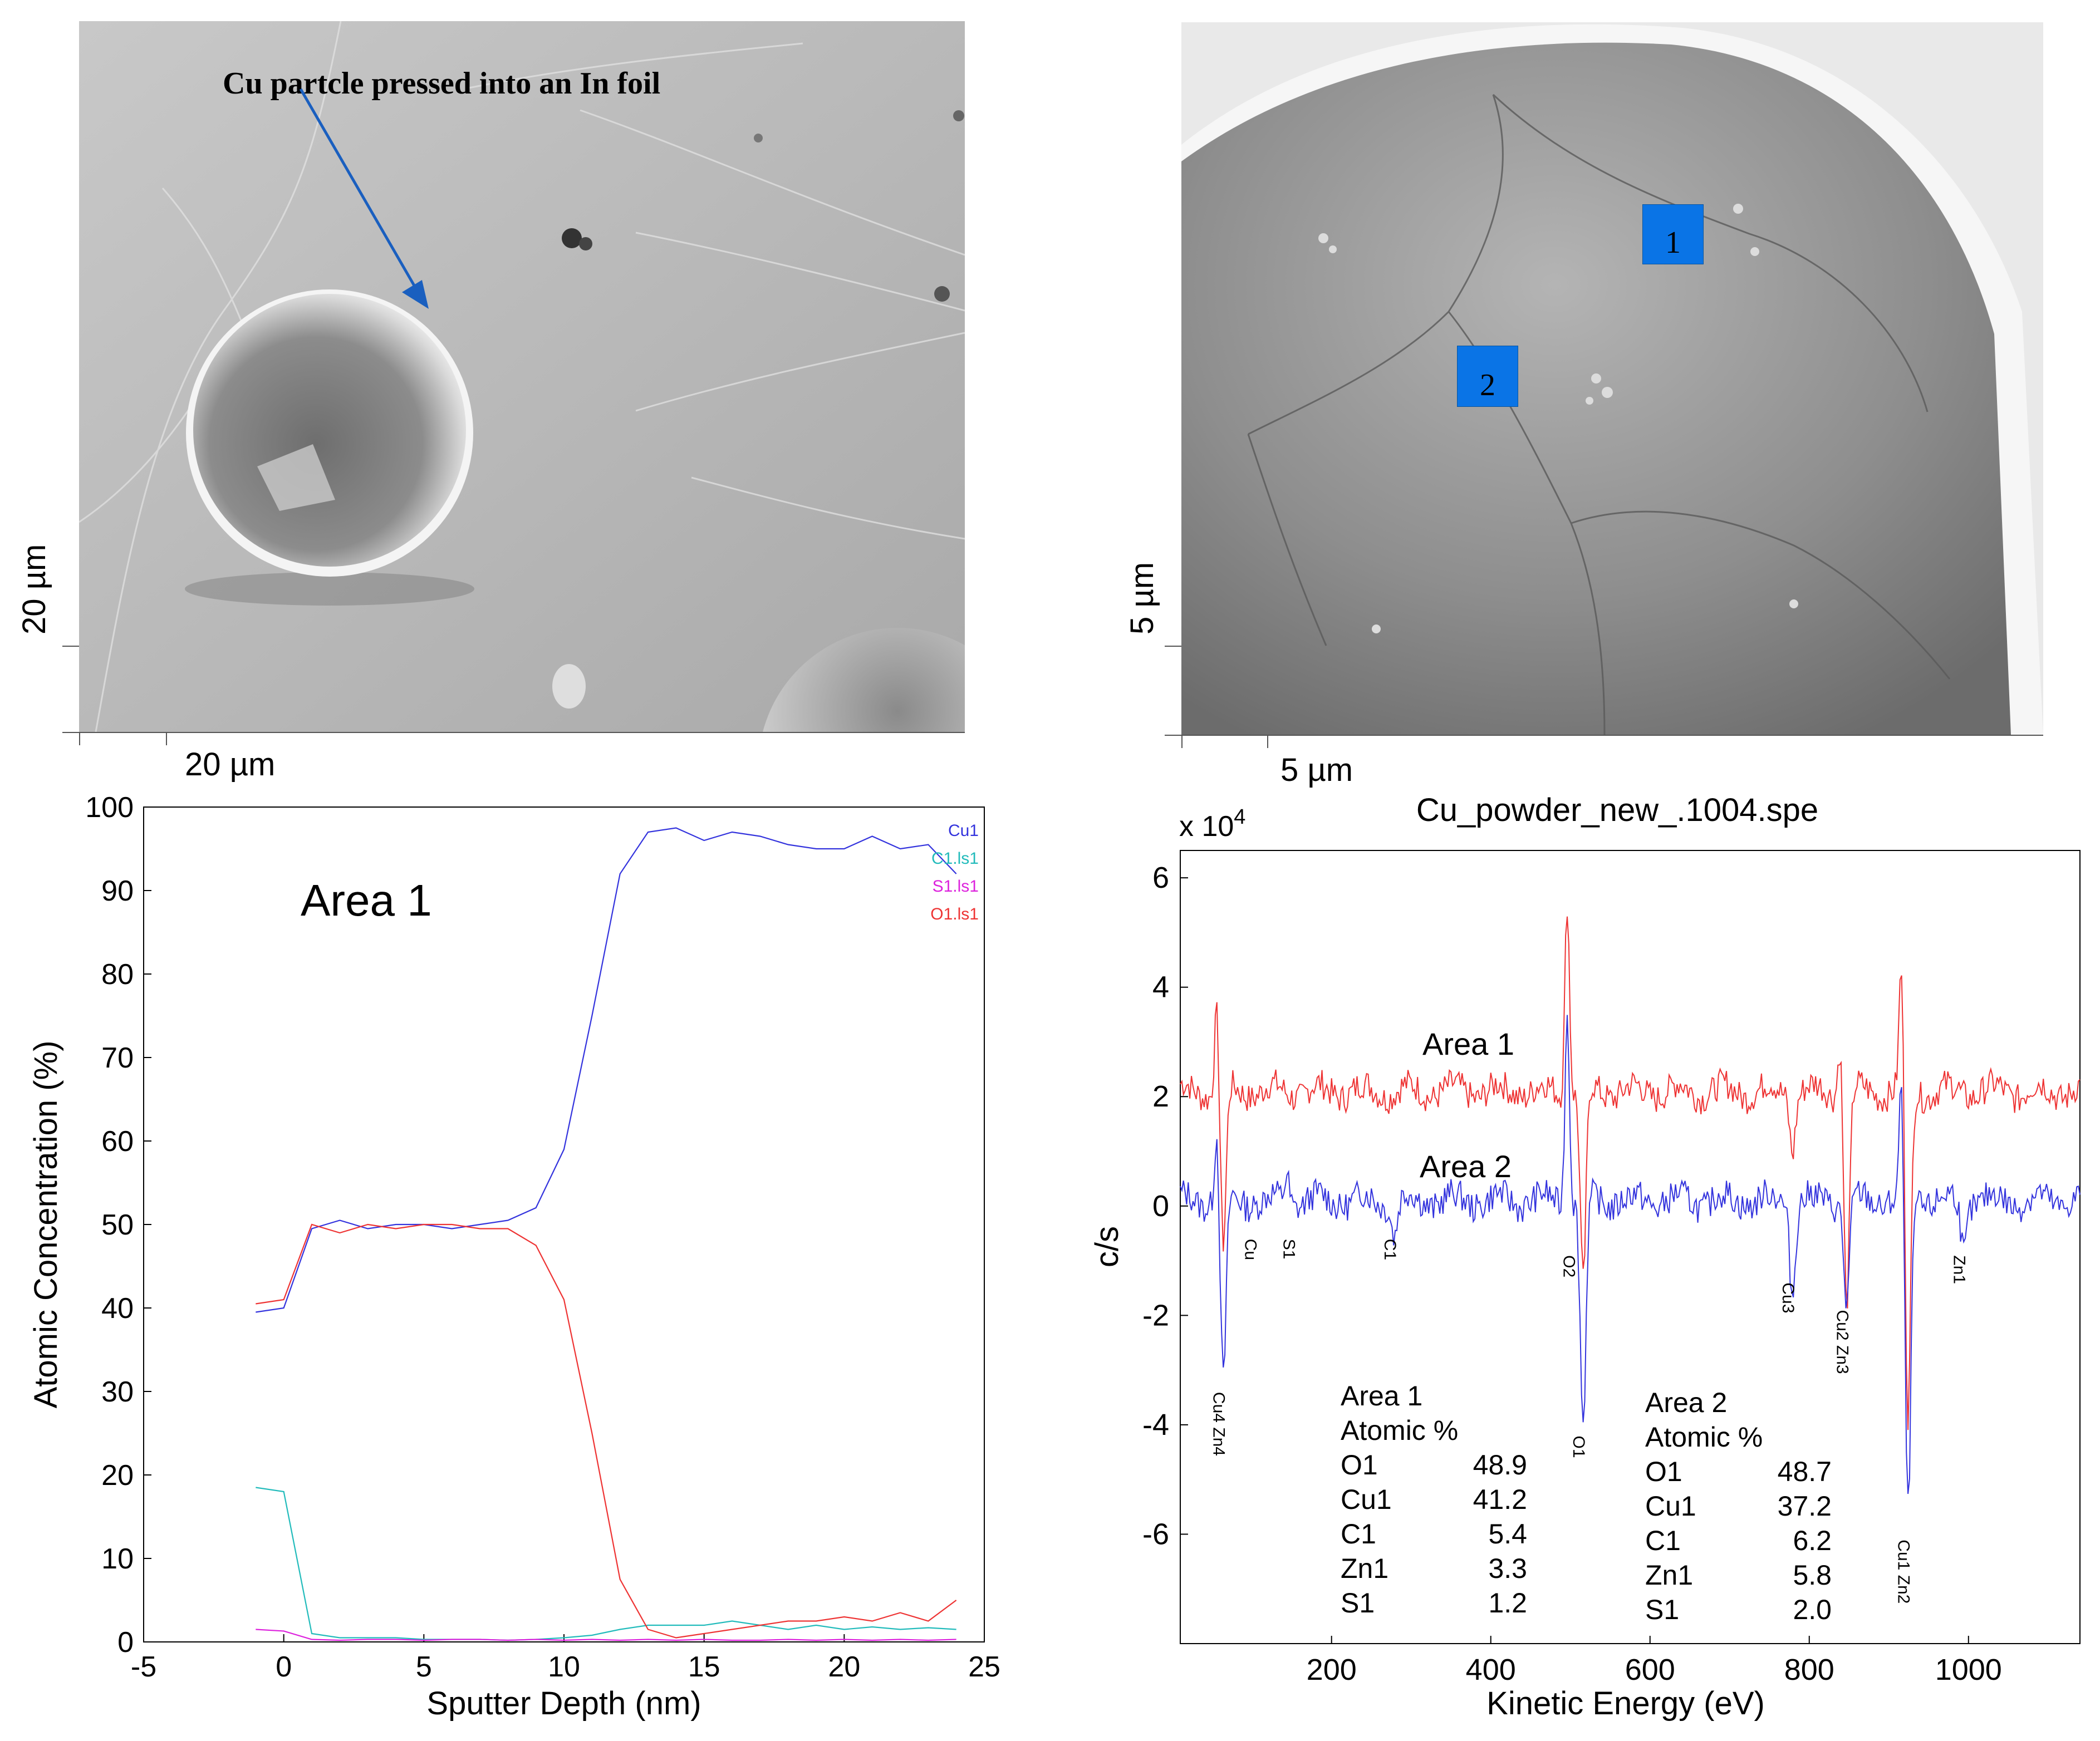 The image size is (2100, 1741). I want to click on peak-label: Cu4 Zn4, so click(1219, 1424).